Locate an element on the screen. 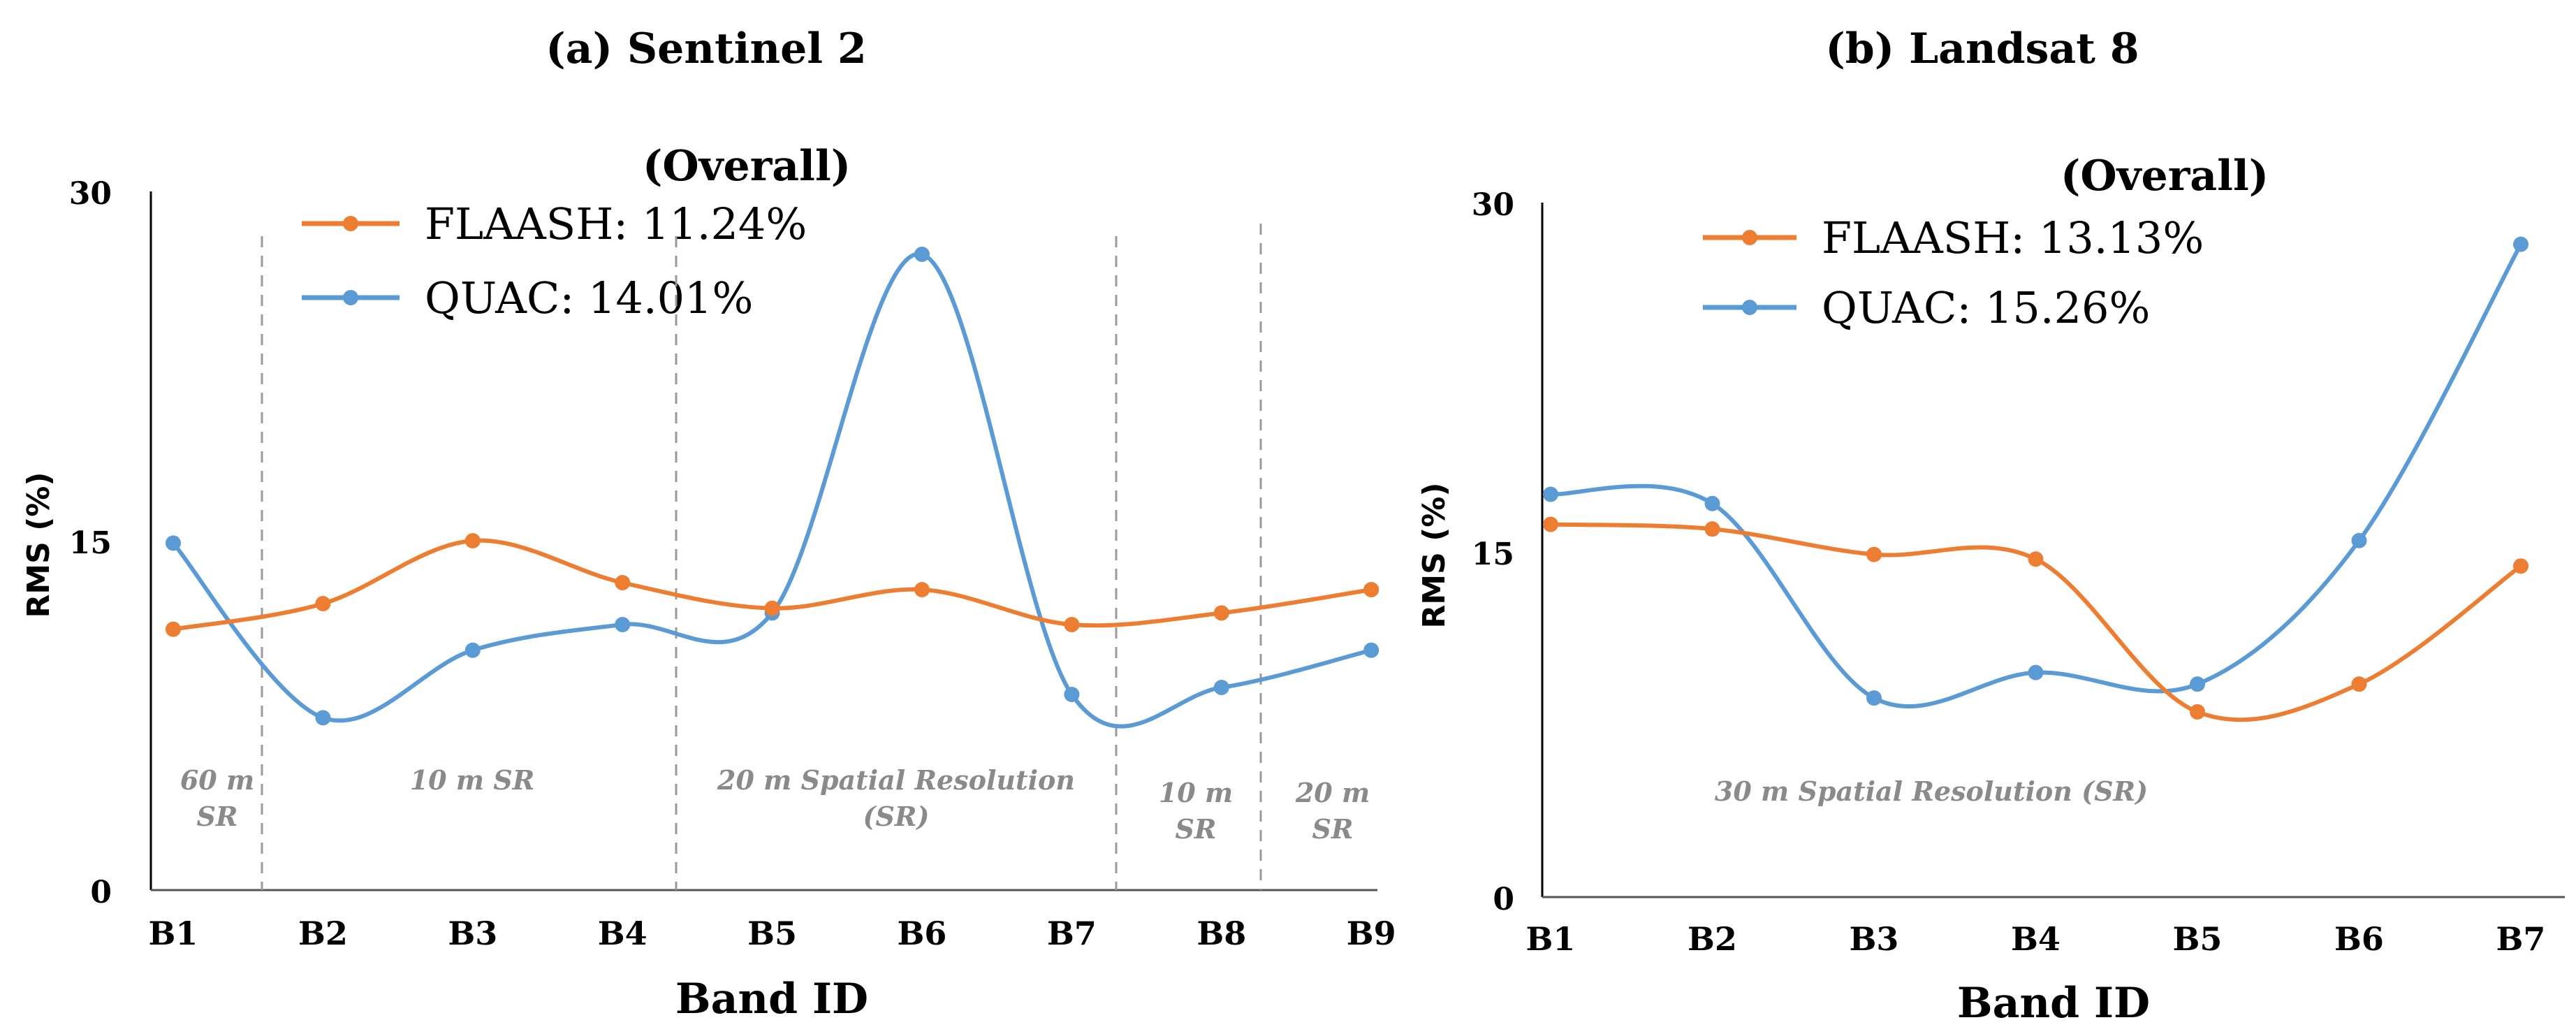 Image resolution: width=2576 pixels, height=1034 pixels. chart-b-legend-quac-marker is located at coordinates (1749, 307).